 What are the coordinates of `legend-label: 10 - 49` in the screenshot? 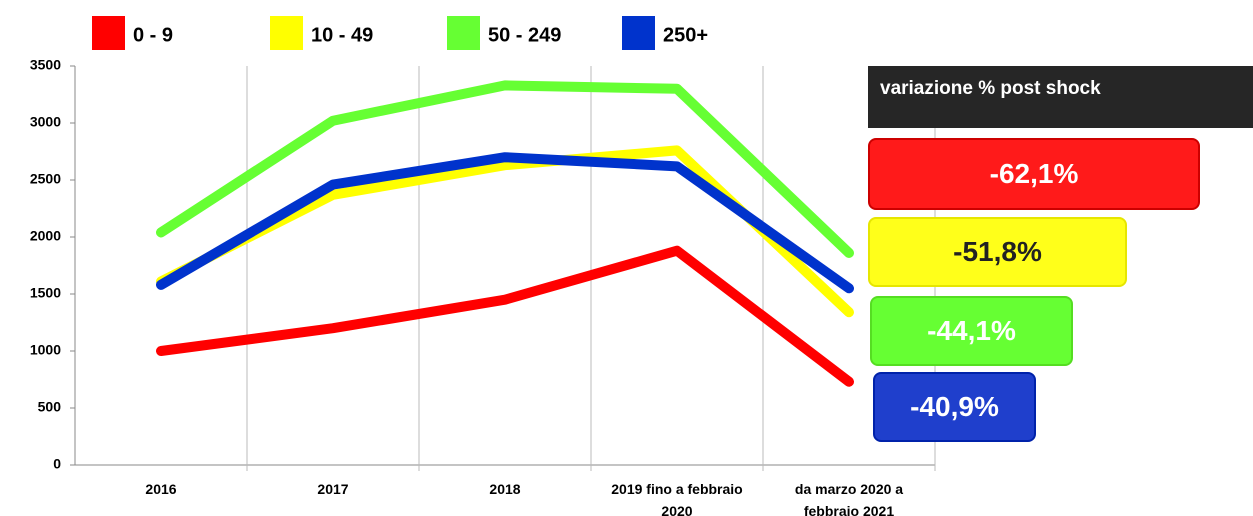 It's located at (342, 35).